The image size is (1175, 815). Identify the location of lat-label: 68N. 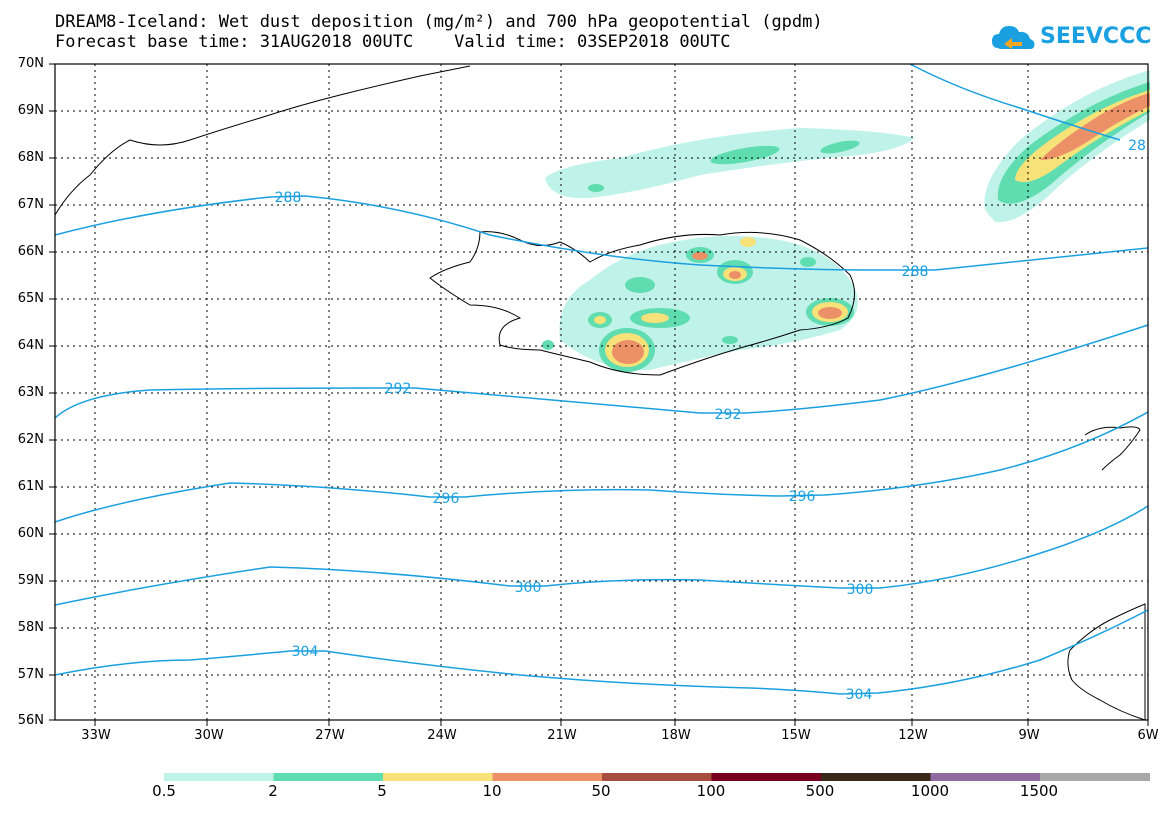
(30, 157).